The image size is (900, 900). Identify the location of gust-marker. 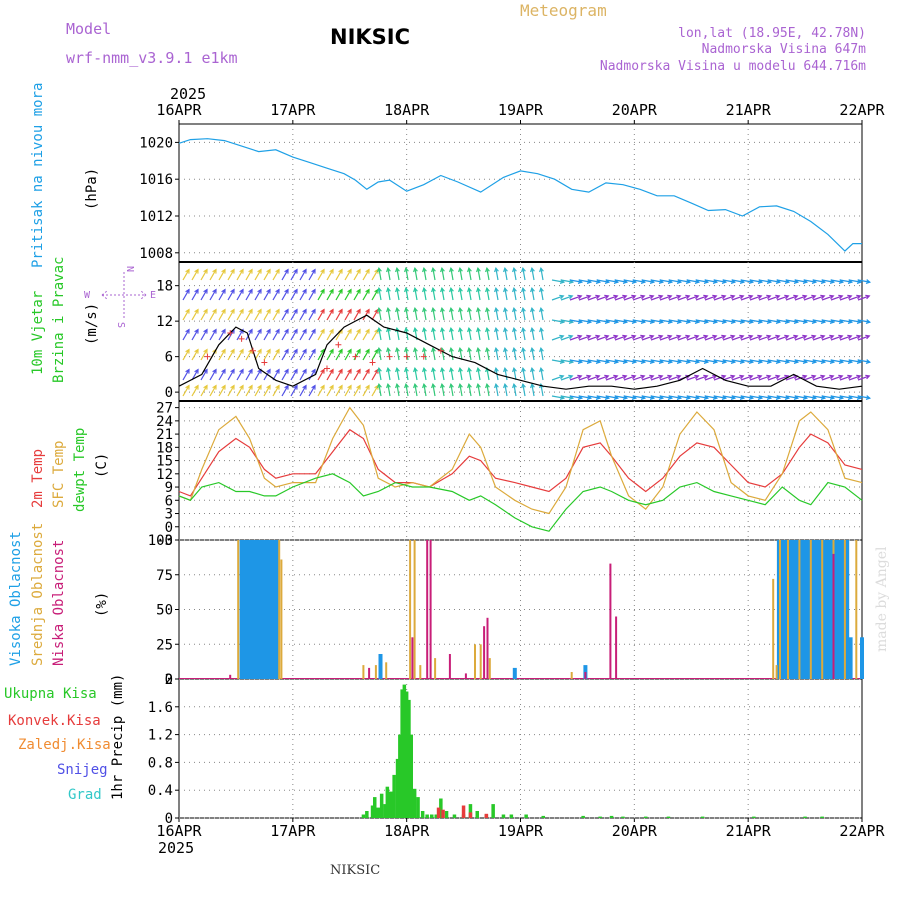
(207, 356).